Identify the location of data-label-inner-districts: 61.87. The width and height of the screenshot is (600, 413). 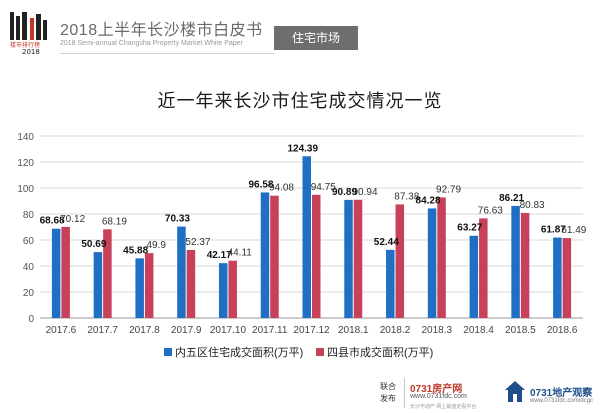
(553, 230).